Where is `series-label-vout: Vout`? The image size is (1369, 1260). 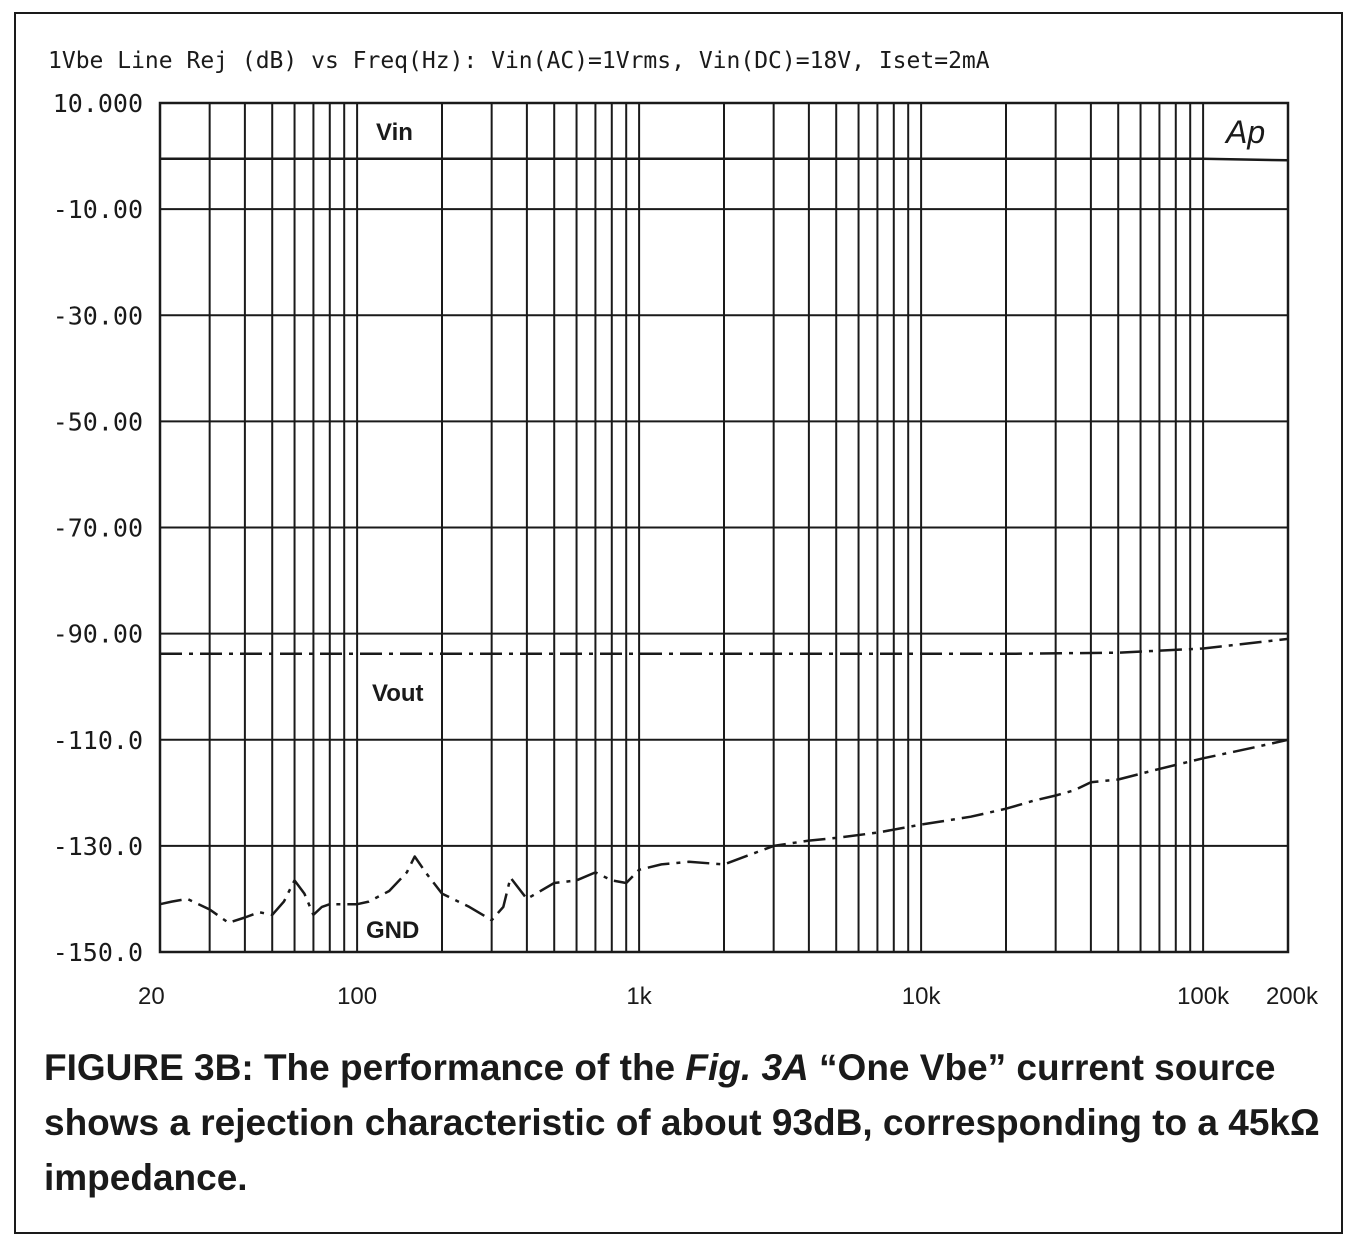 series-label-vout: Vout is located at coordinates (398, 693).